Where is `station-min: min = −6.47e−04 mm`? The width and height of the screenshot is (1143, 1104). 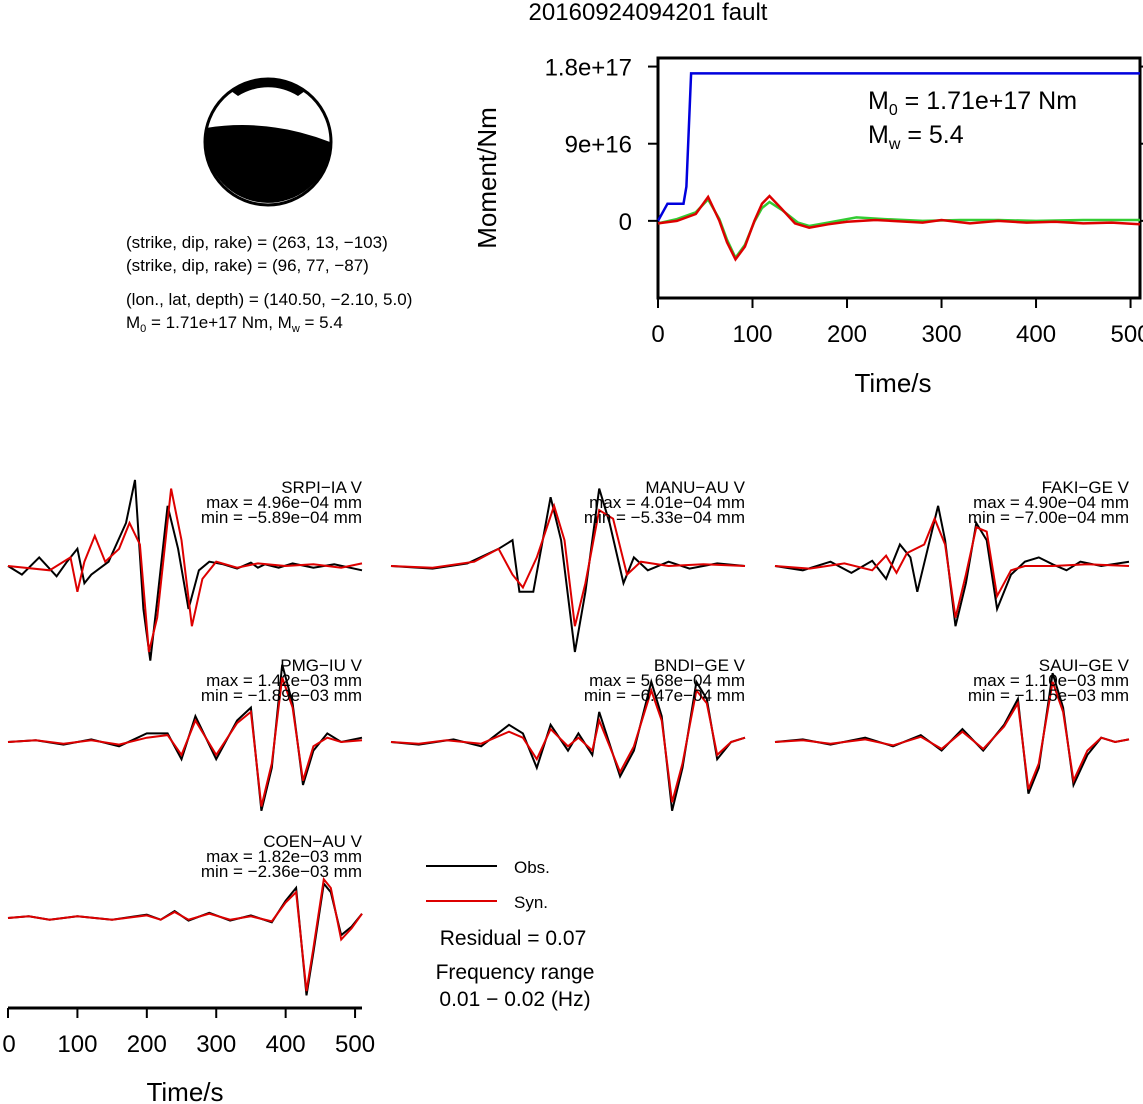 station-min: min = −6.47e−04 mm is located at coordinates (664, 695).